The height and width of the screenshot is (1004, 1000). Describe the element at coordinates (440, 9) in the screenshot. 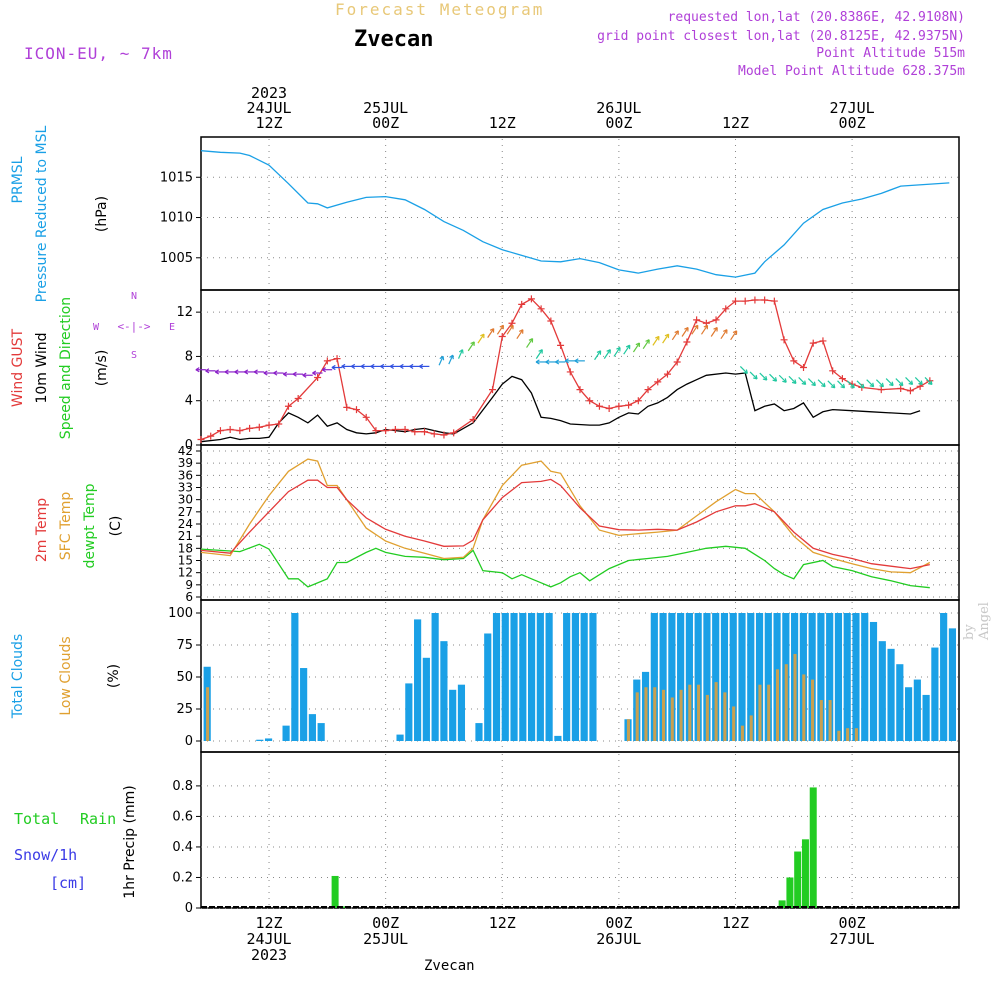

I see `chart-title: Forecast Meteogram` at that location.